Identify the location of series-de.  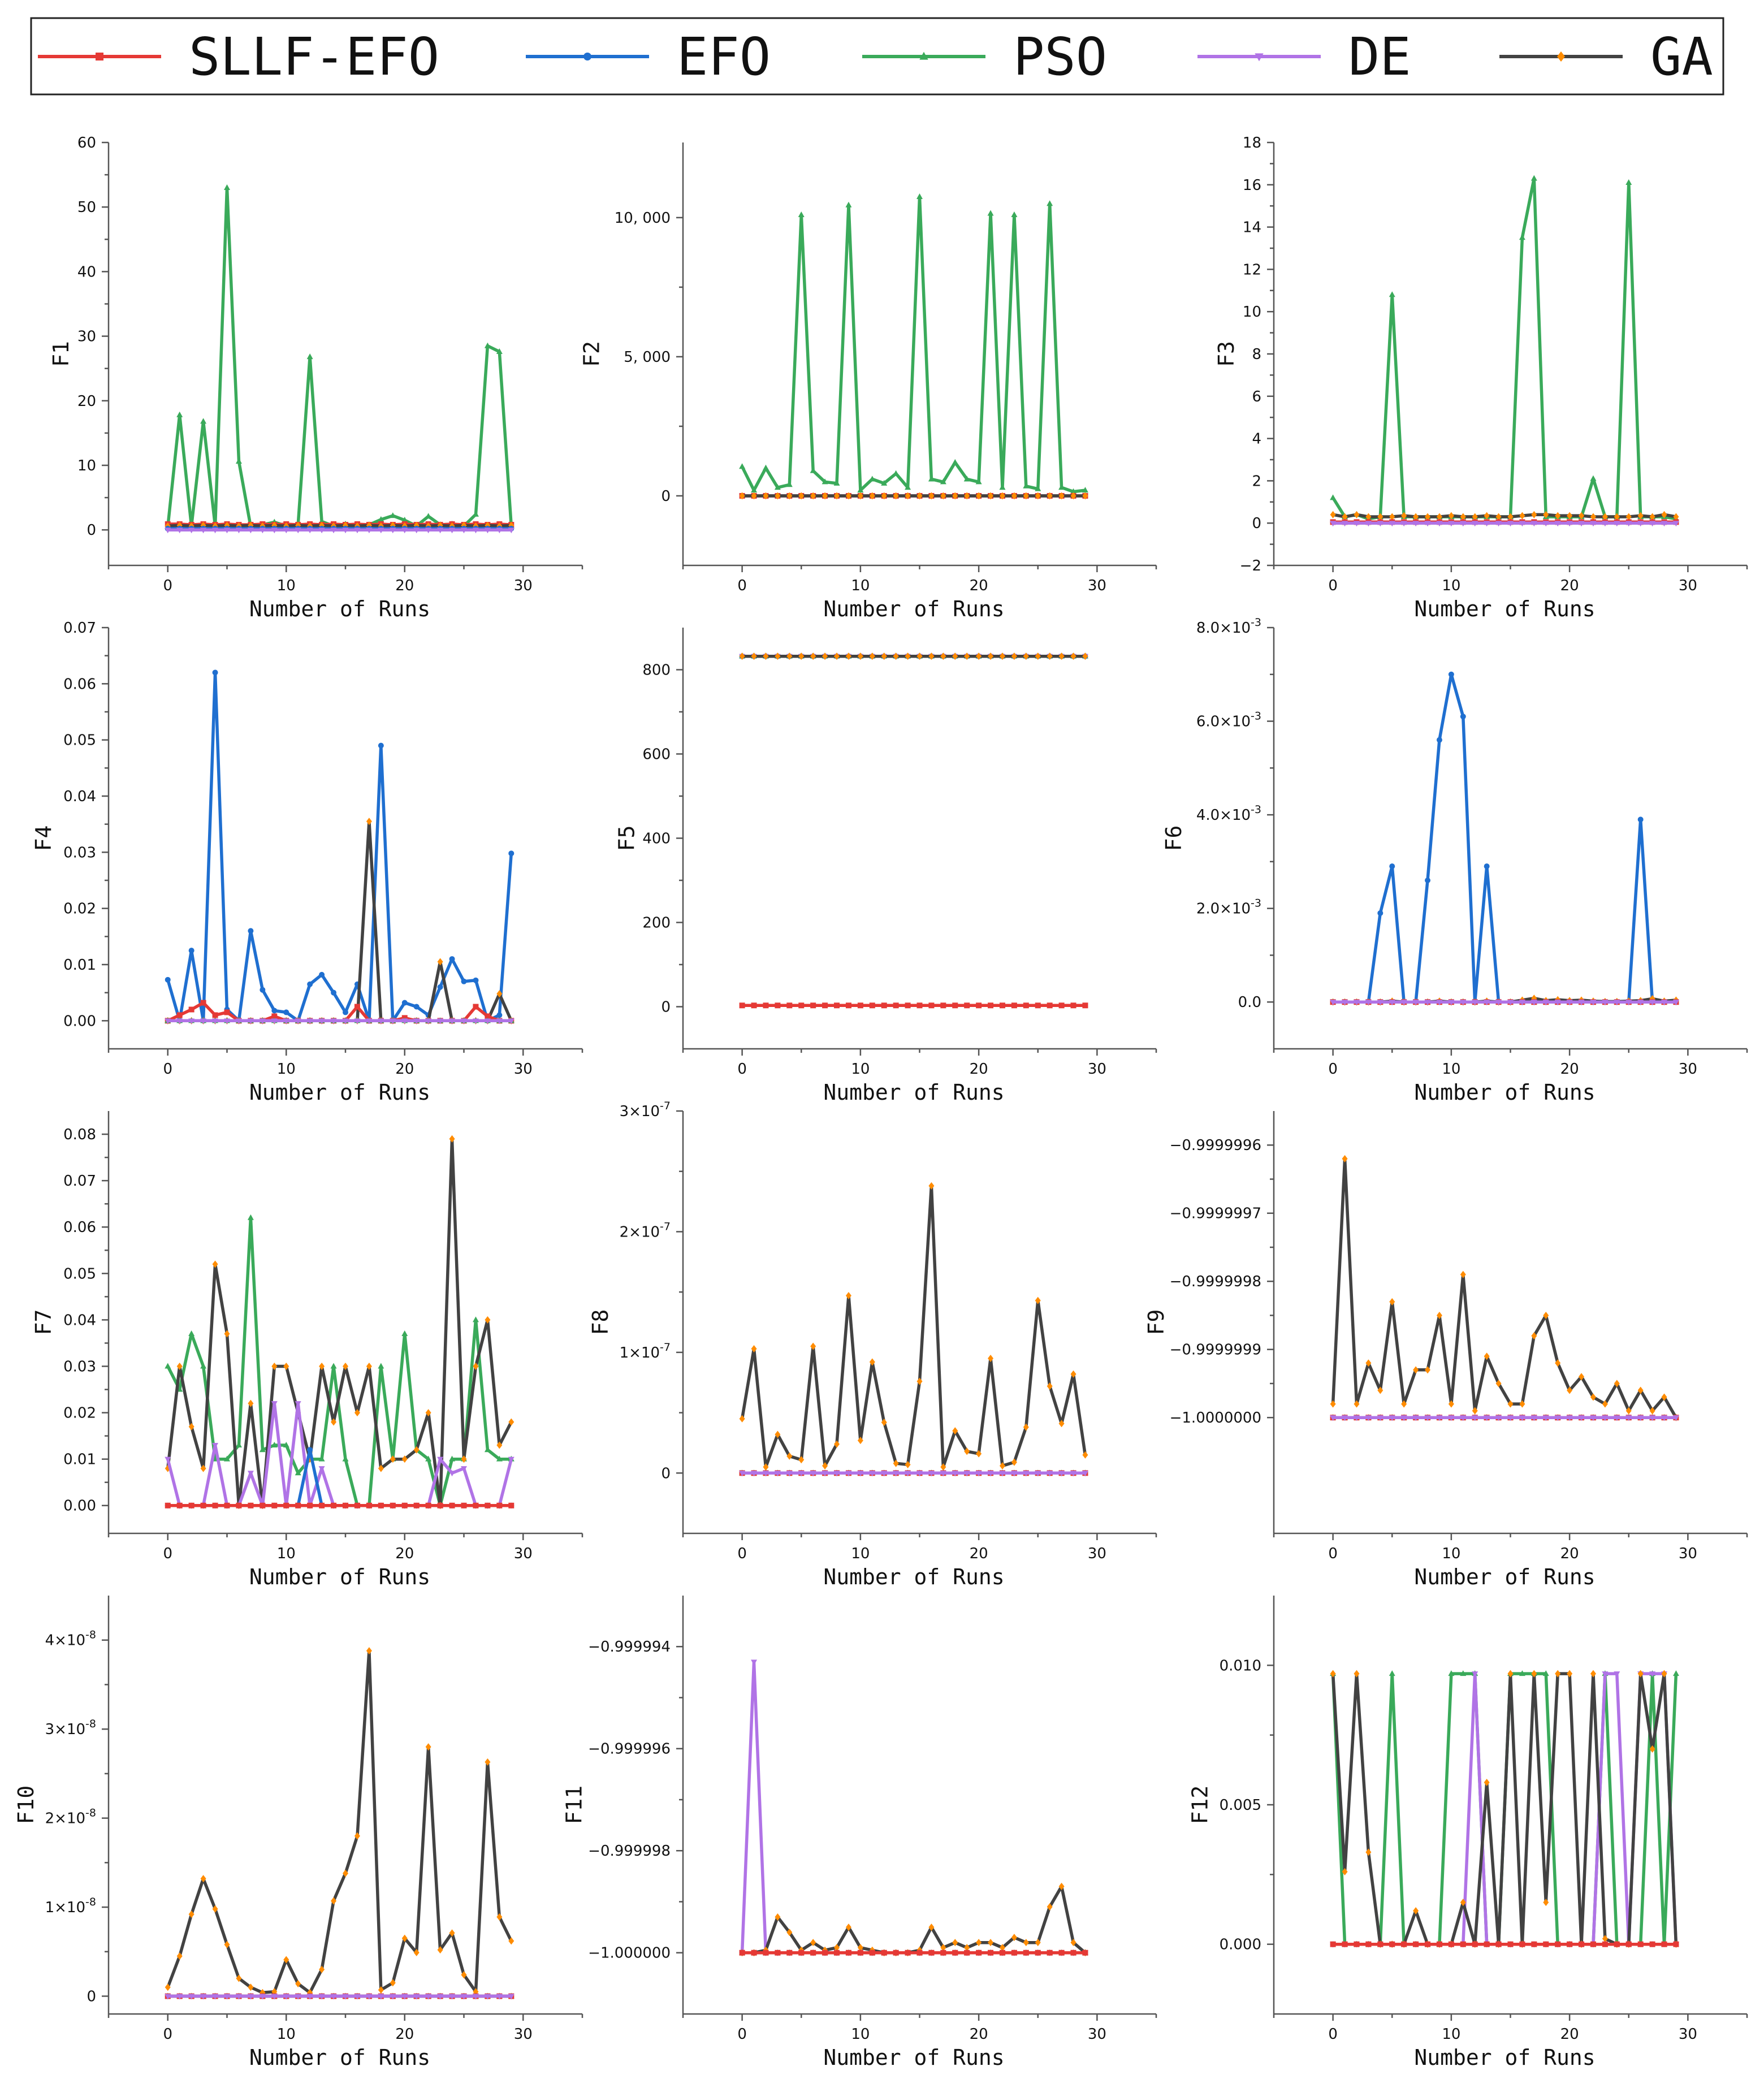
(1504, 524).